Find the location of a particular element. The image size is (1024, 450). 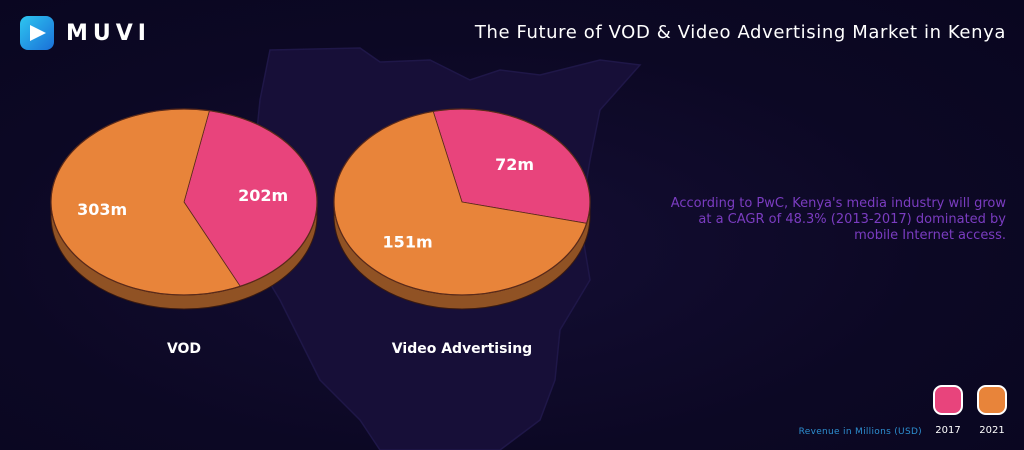

brand-name: MUVI is located at coordinates (108, 33).